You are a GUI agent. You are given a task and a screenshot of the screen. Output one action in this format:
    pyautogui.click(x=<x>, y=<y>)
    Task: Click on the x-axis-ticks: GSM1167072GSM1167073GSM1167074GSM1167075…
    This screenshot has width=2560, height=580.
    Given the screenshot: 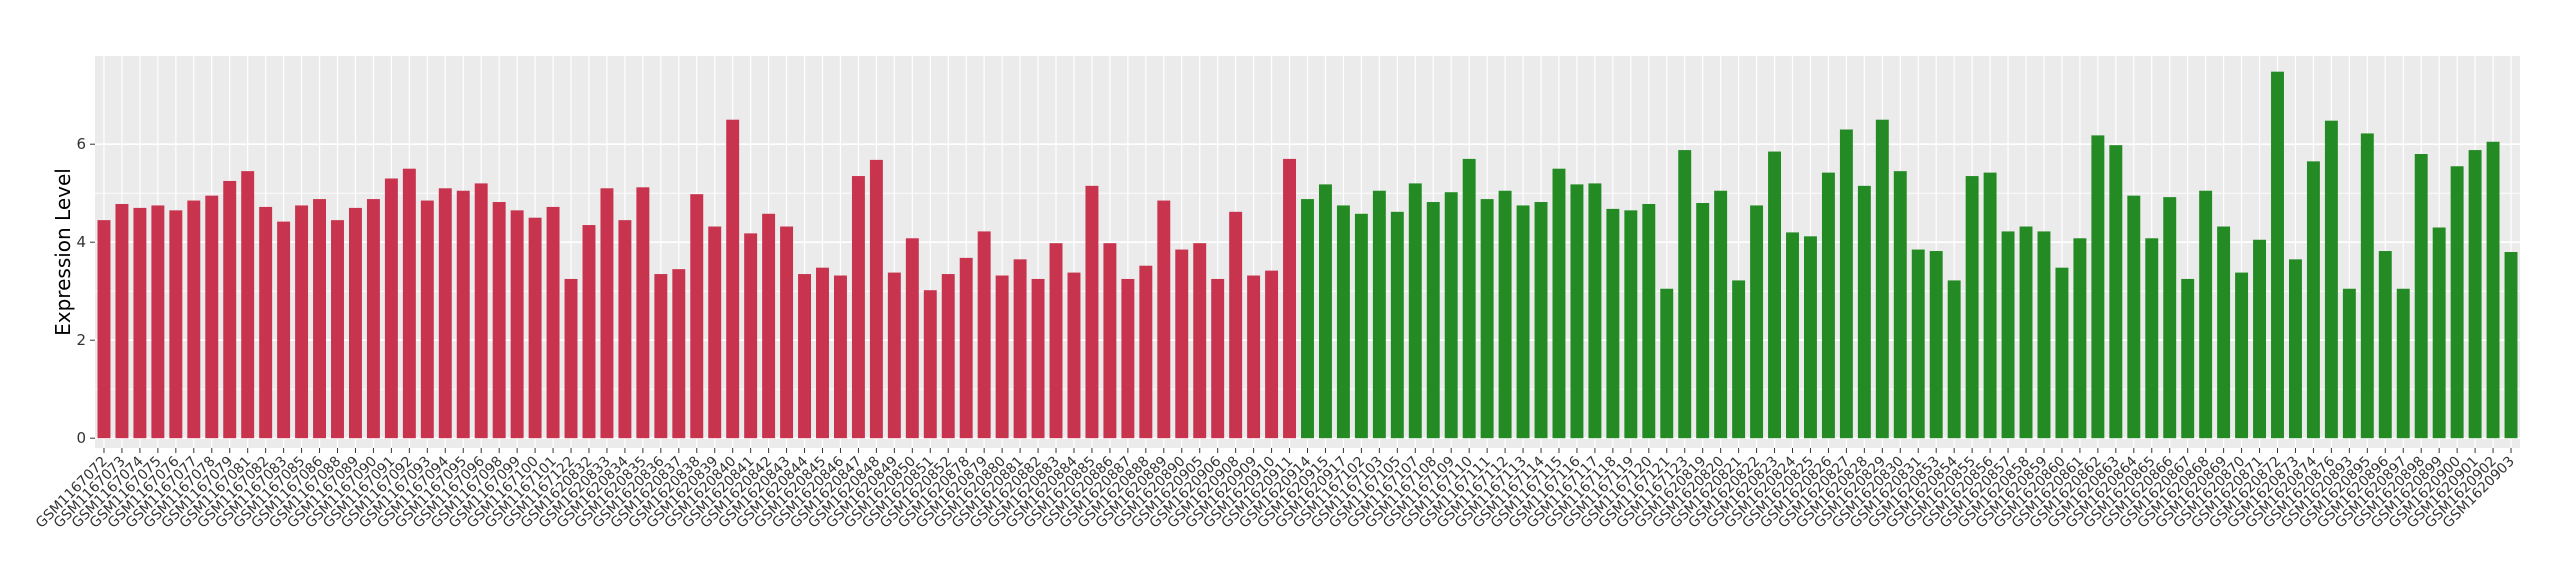 What is the action you would take?
    pyautogui.click(x=1275, y=489)
    